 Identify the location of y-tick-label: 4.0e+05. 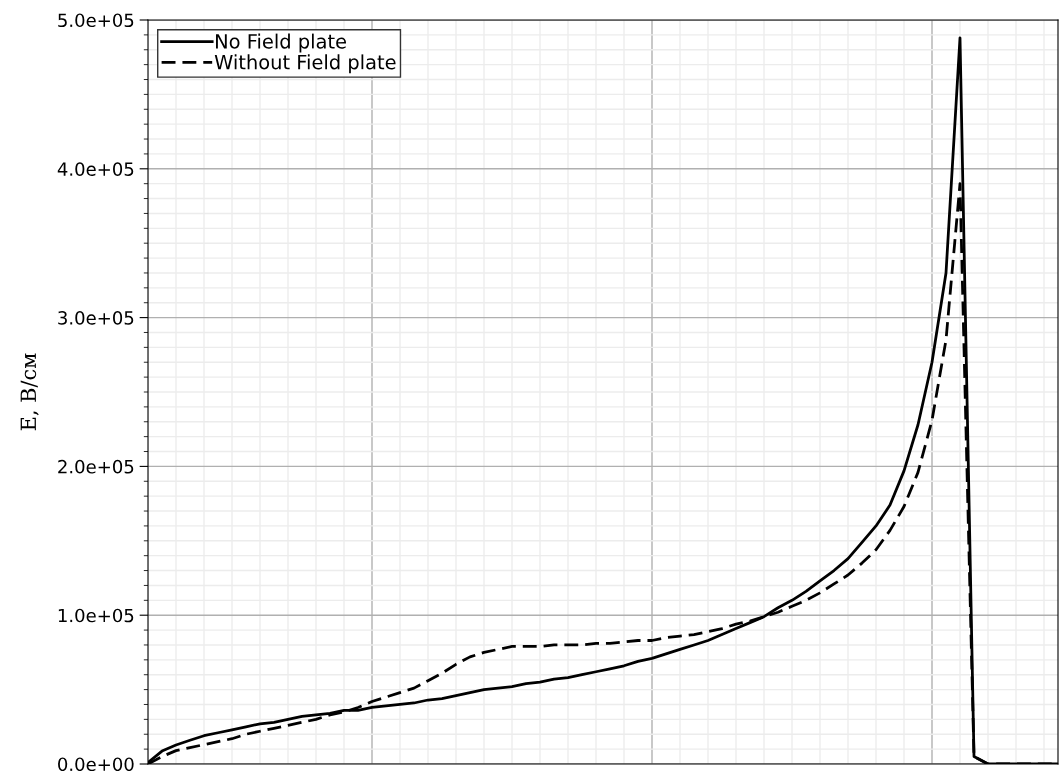
(95, 169).